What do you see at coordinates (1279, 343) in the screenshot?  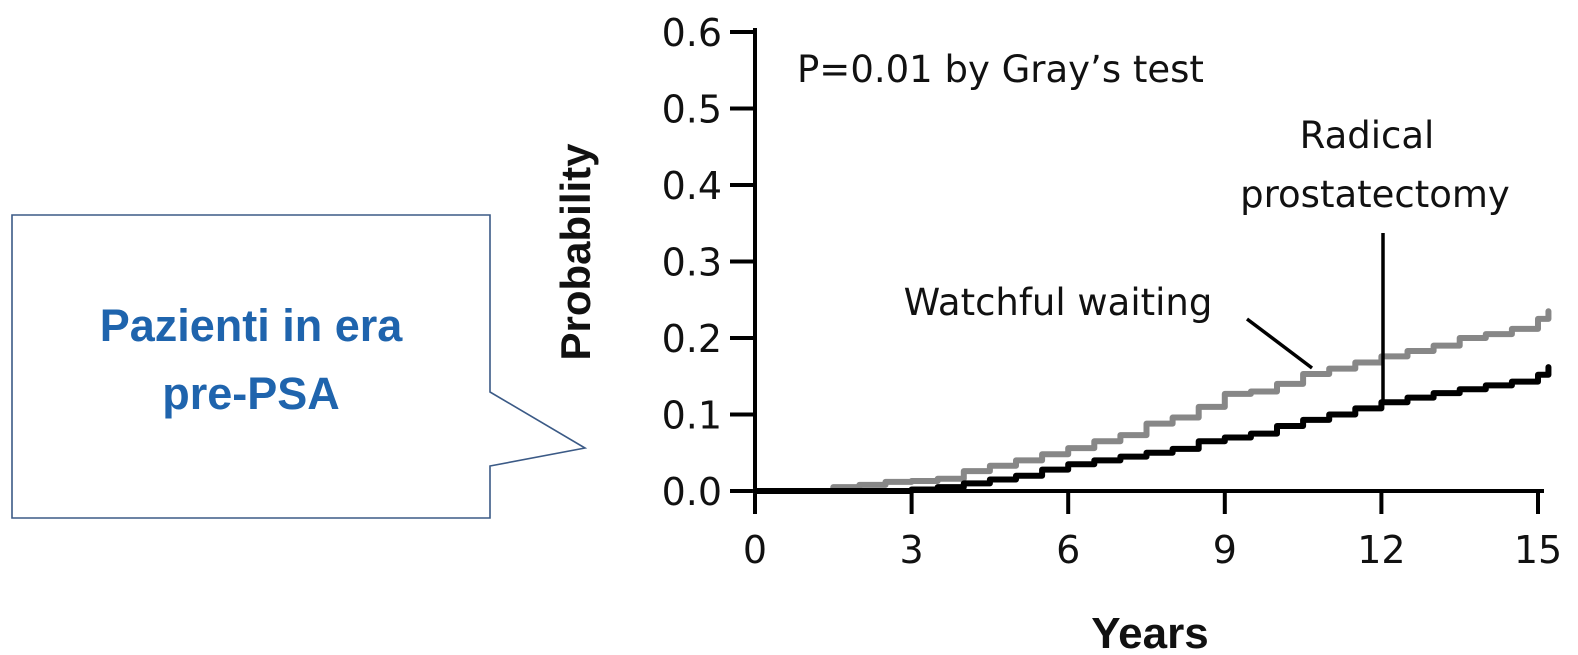 I see `watchful-pointer-line` at bounding box center [1279, 343].